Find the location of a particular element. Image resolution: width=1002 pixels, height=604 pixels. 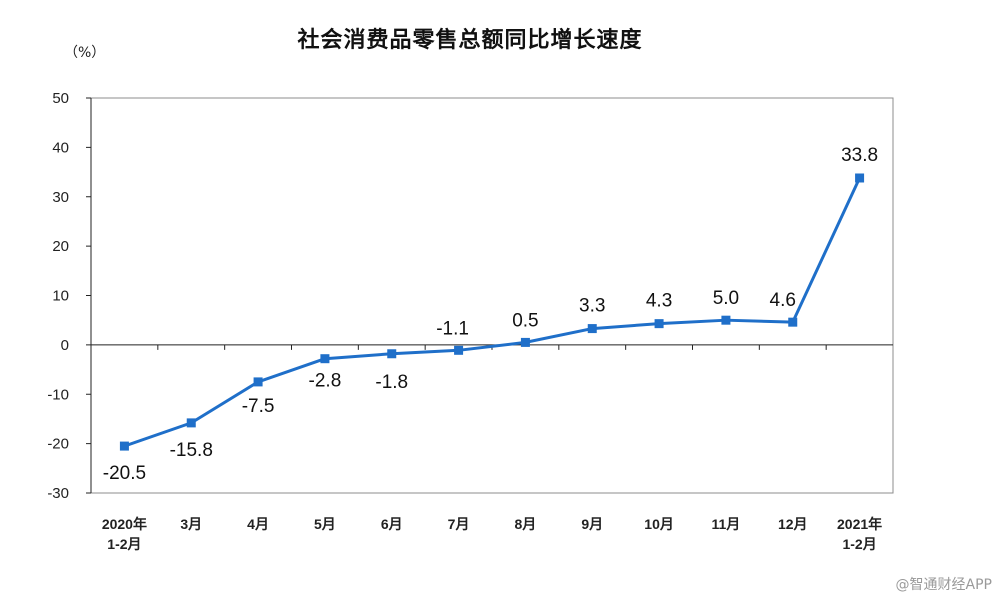

data-label: 33.8 is located at coordinates (859, 155).